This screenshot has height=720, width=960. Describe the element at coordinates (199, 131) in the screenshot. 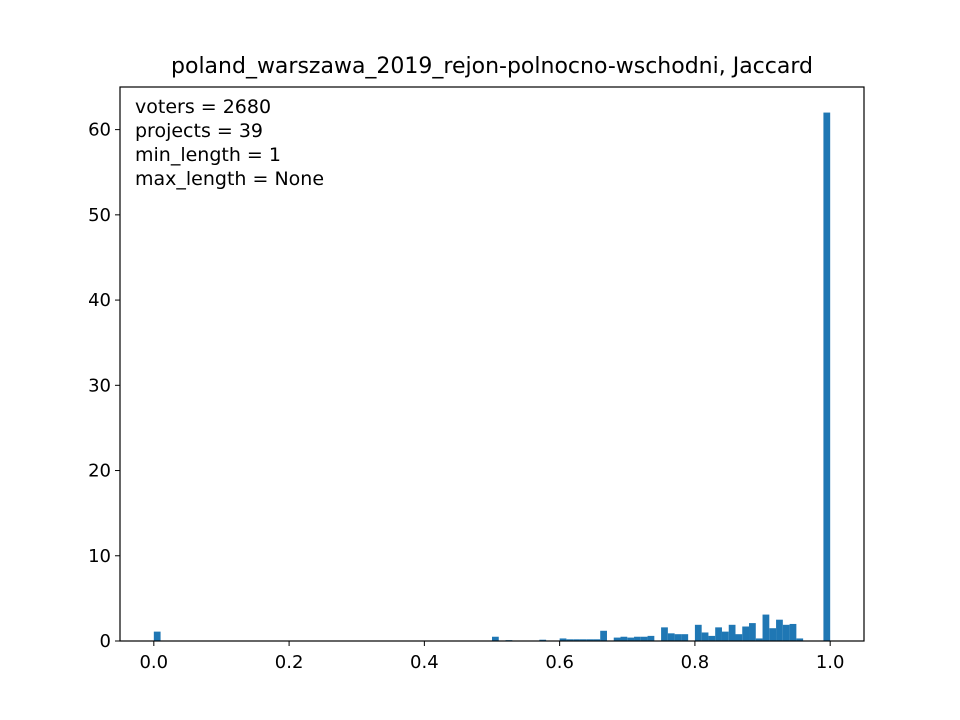

I see `annotation-line: projects = 39` at that location.